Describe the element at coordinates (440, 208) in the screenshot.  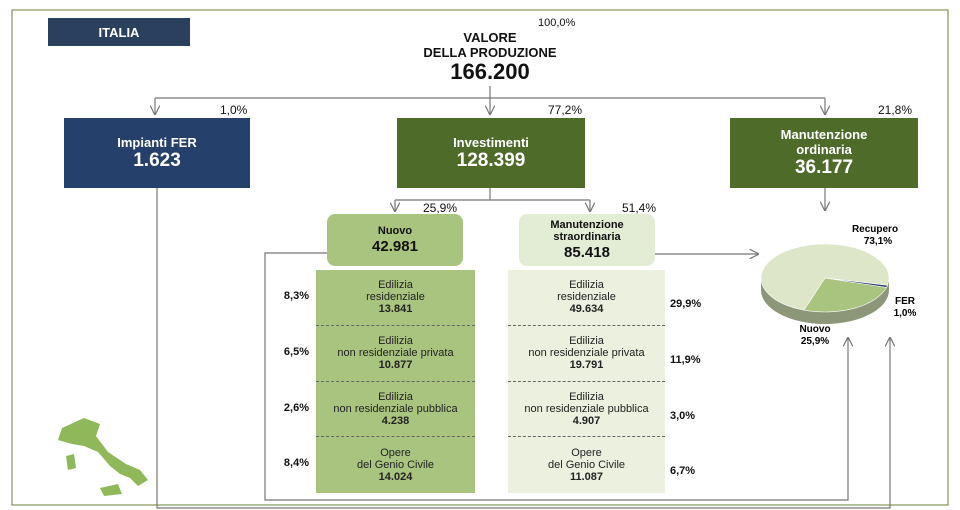
I see `share: 25,9%` at that location.